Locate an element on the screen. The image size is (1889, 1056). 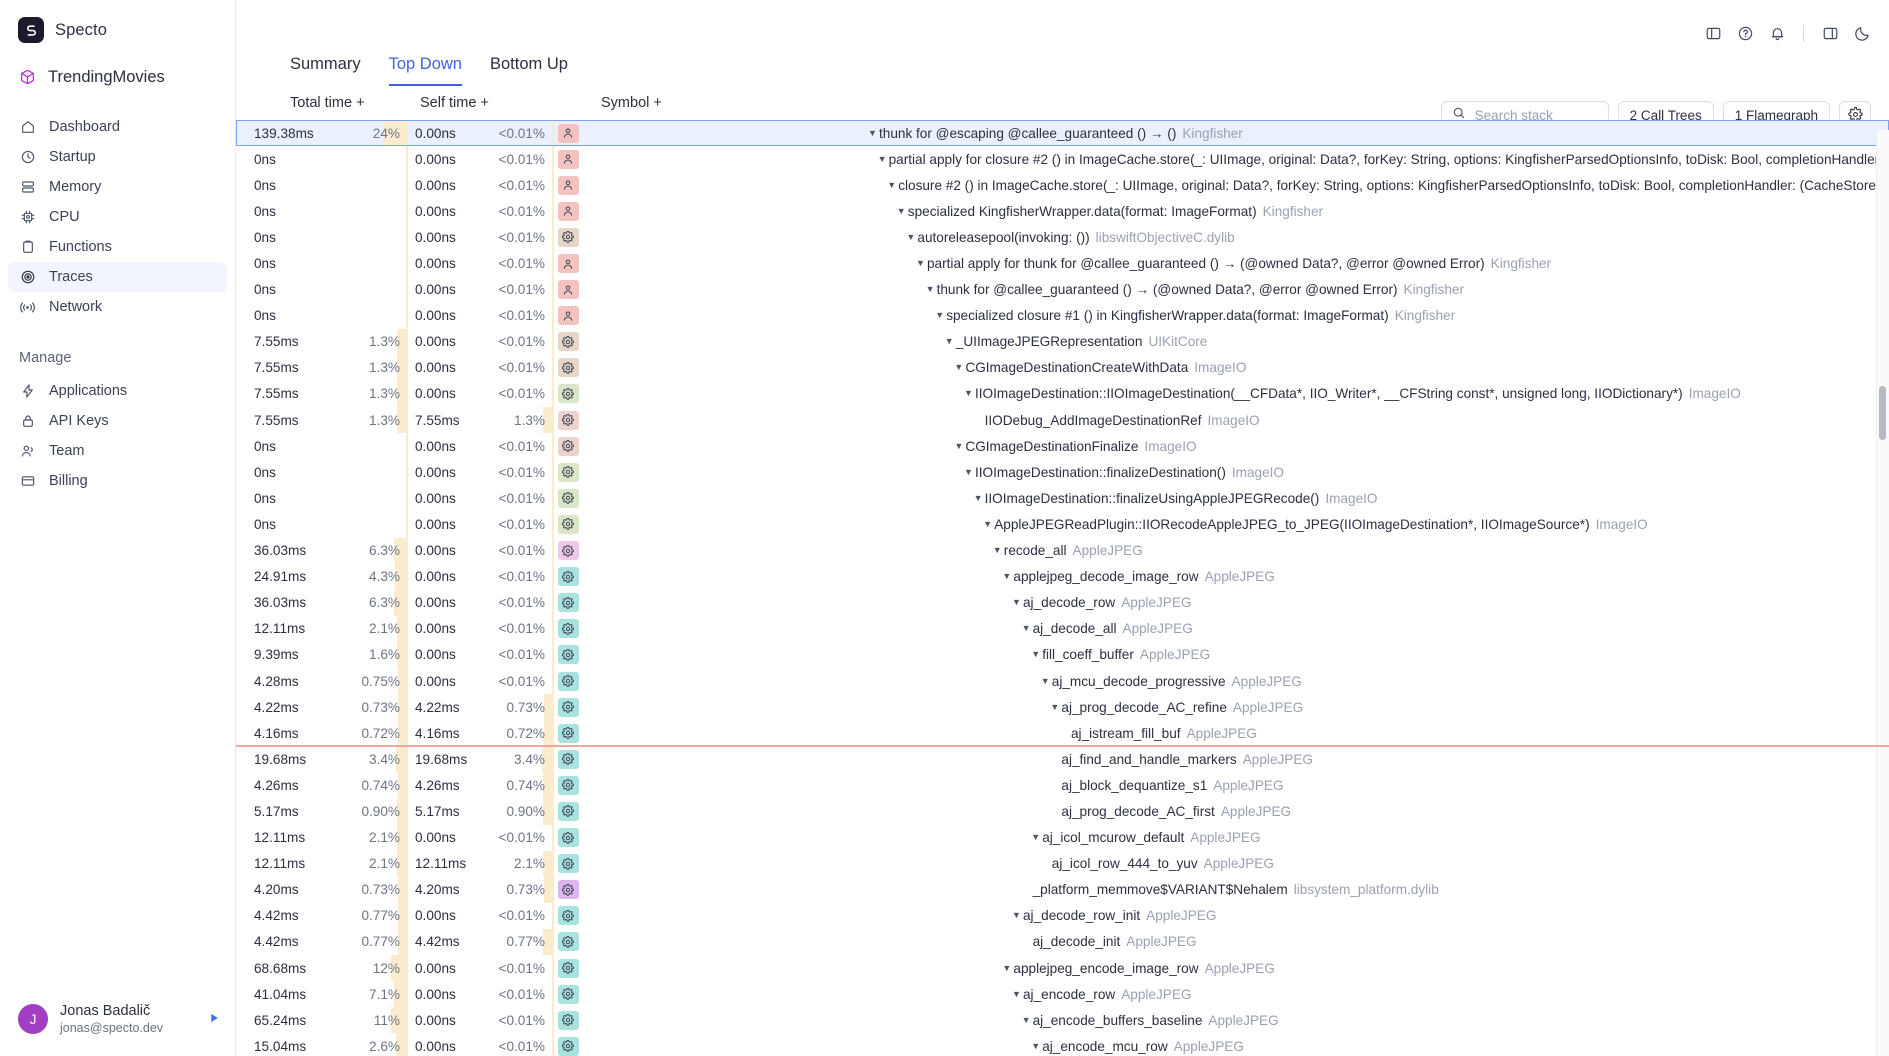
sidebar-item-applications: Applications is located at coordinates (117, 391).